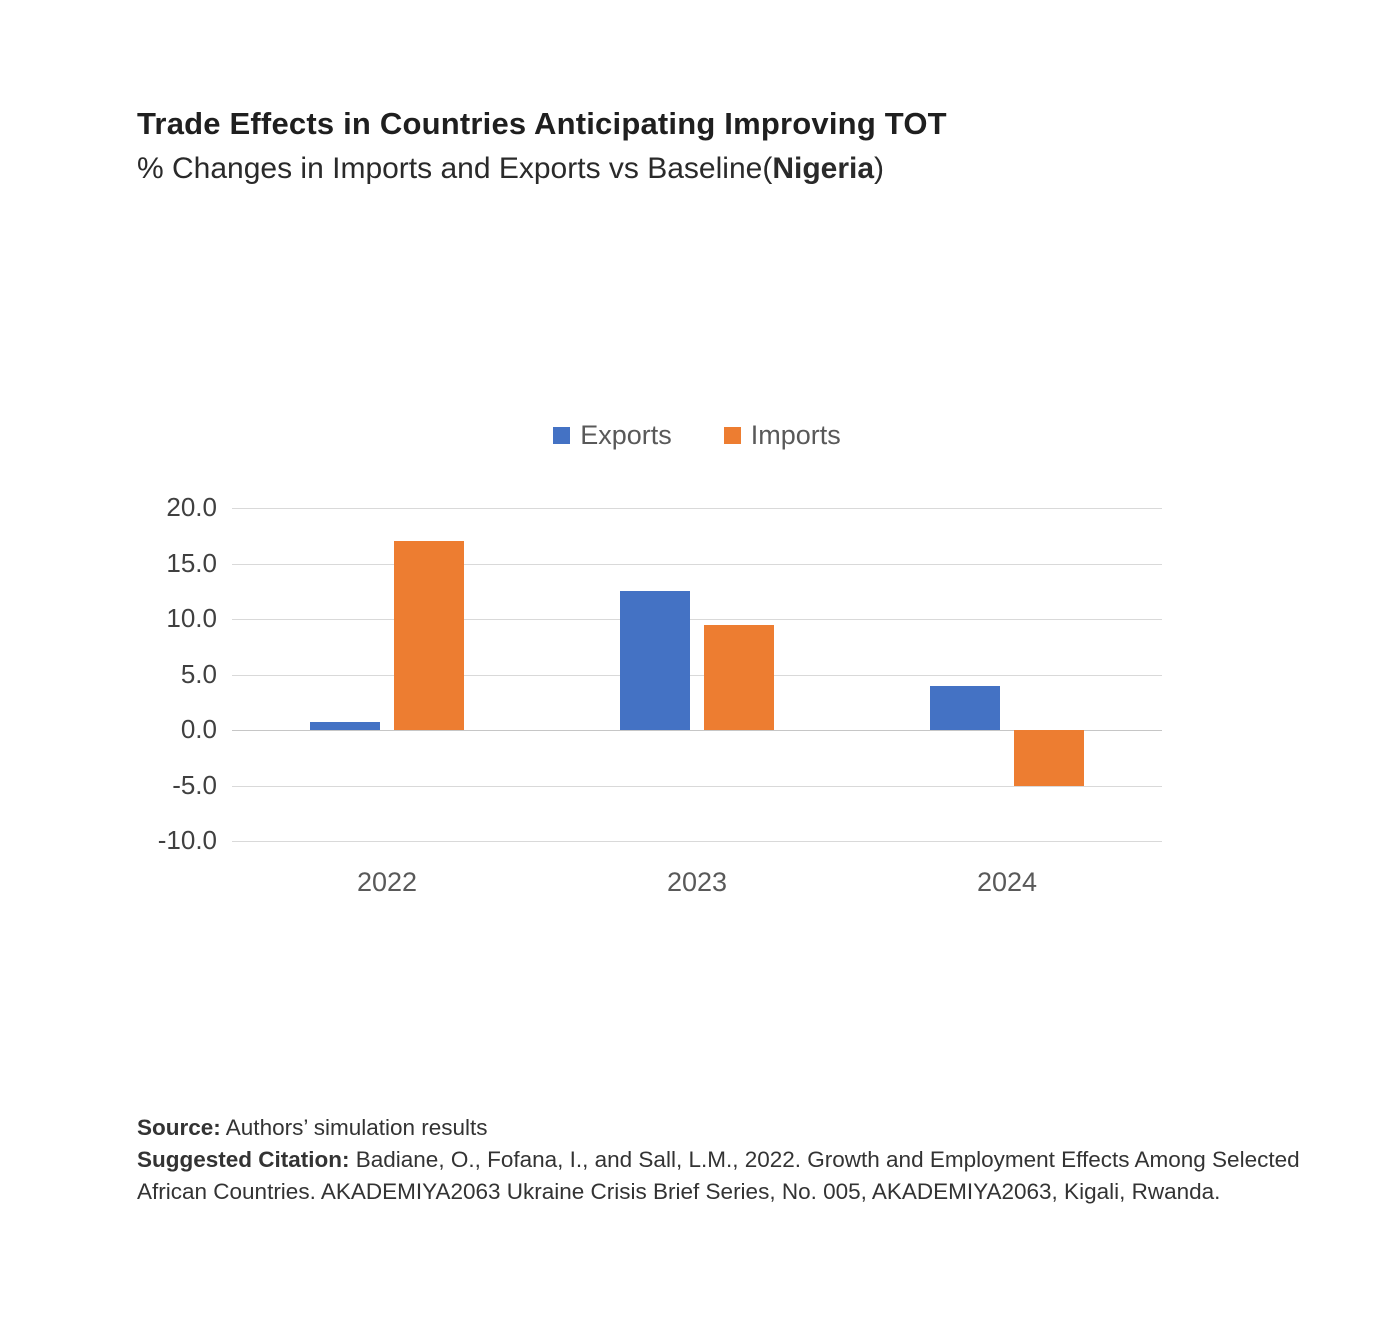 The width and height of the screenshot is (1388, 1320). Describe the element at coordinates (198, 673) in the screenshot. I see `y-axis-tick-5.0: 5.0` at that location.